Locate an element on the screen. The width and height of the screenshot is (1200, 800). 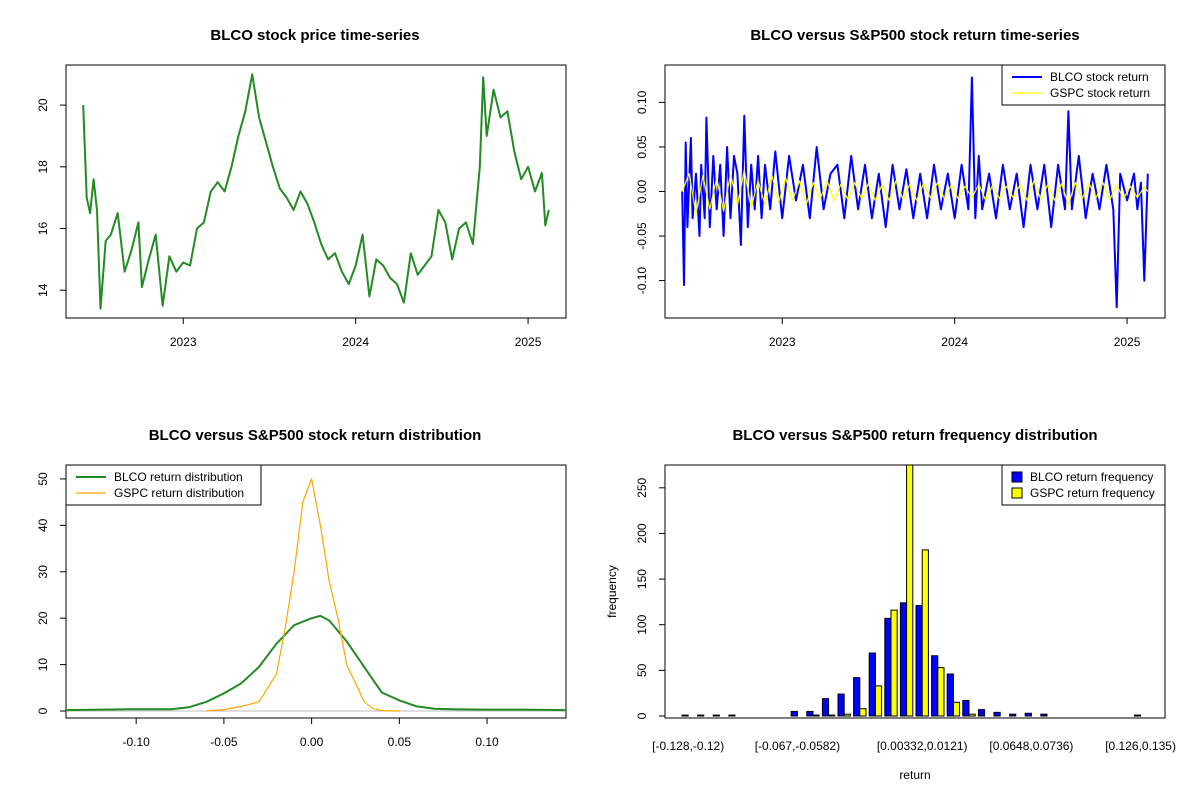
y-tick-label: 16 is located at coordinates (43, 229).